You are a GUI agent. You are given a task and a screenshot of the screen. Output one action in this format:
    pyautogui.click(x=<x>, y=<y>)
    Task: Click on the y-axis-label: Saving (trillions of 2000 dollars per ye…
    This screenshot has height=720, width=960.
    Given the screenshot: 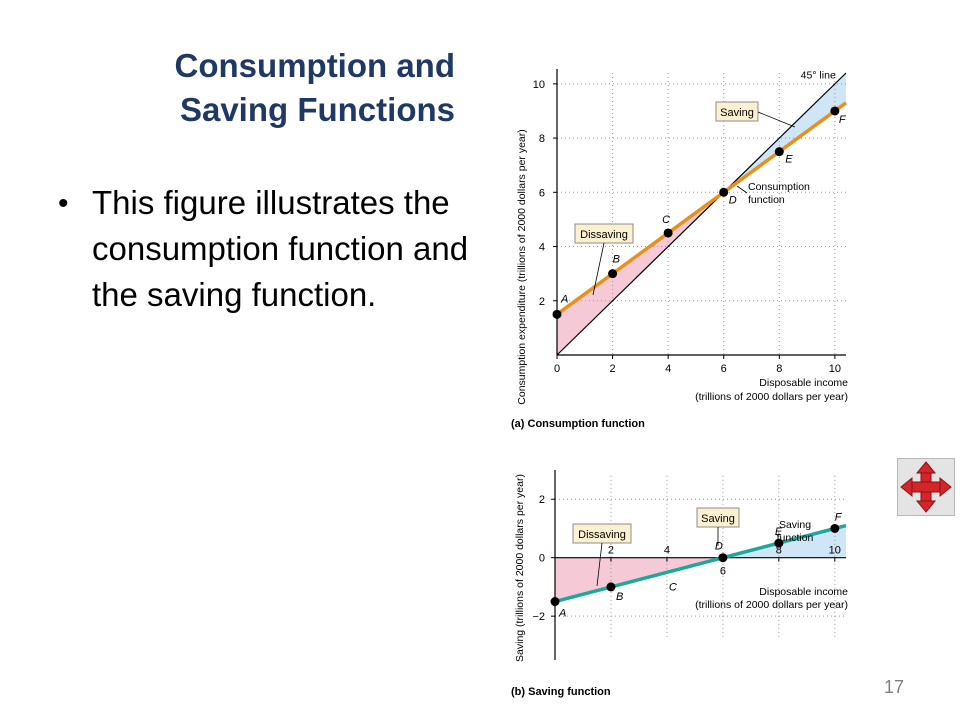 What is the action you would take?
    pyautogui.click(x=520, y=568)
    